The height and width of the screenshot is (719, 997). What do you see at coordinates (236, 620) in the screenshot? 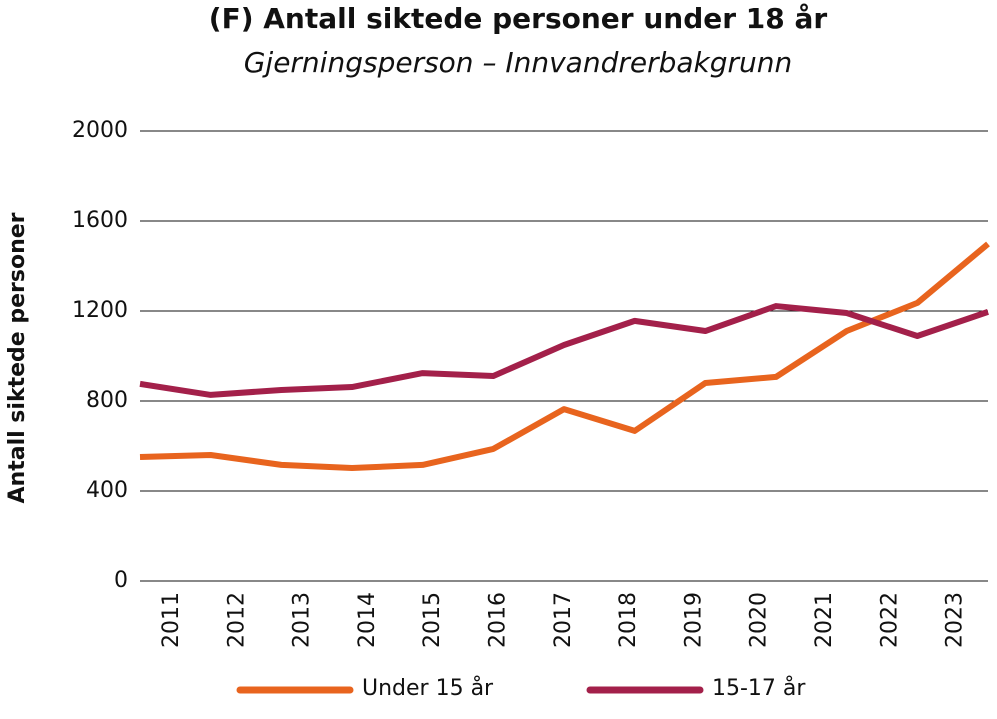
I see `x-tick-label: 2012` at bounding box center [236, 620].